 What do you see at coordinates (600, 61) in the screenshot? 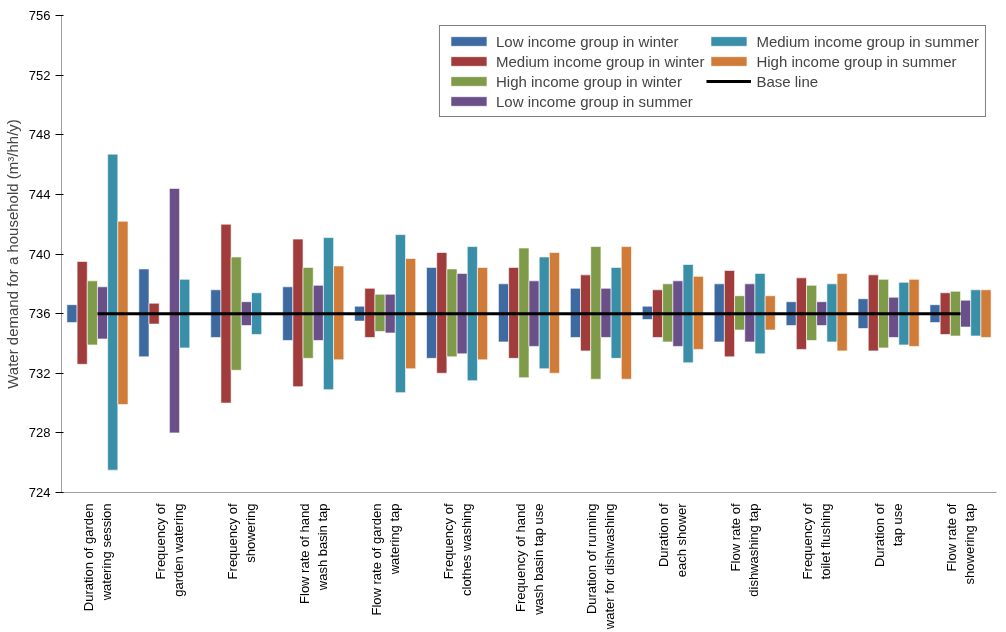
I see `legend-label: Medium income group in winter` at bounding box center [600, 61].